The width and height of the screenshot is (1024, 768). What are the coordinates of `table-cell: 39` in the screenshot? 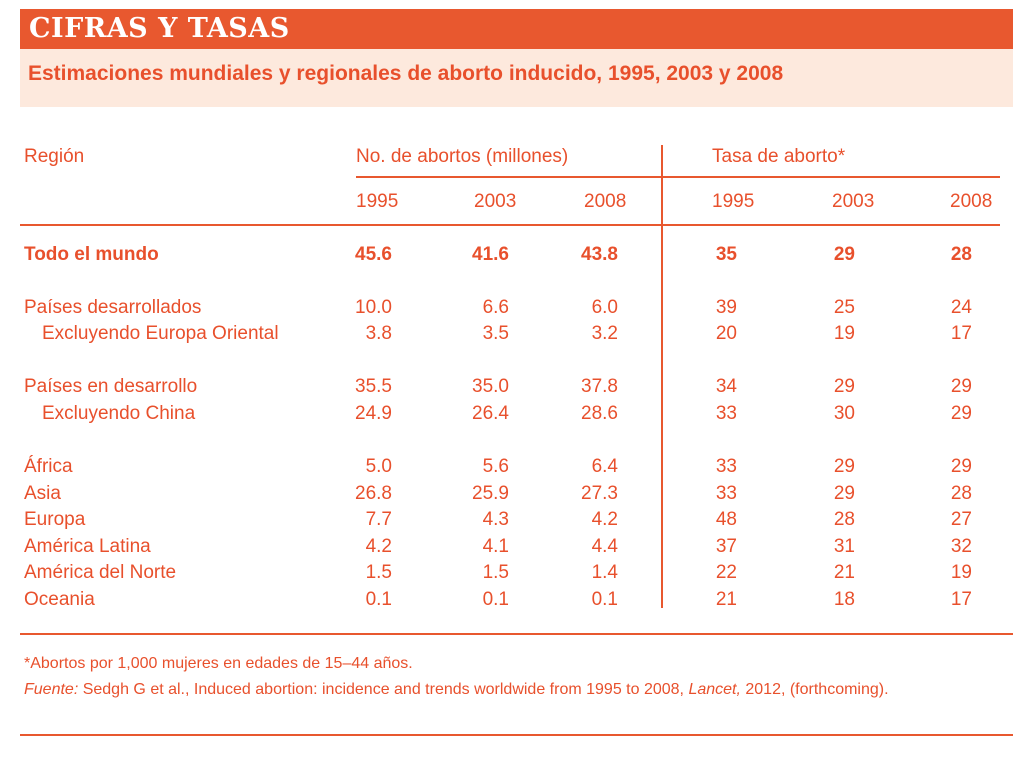 It's located at (726, 307).